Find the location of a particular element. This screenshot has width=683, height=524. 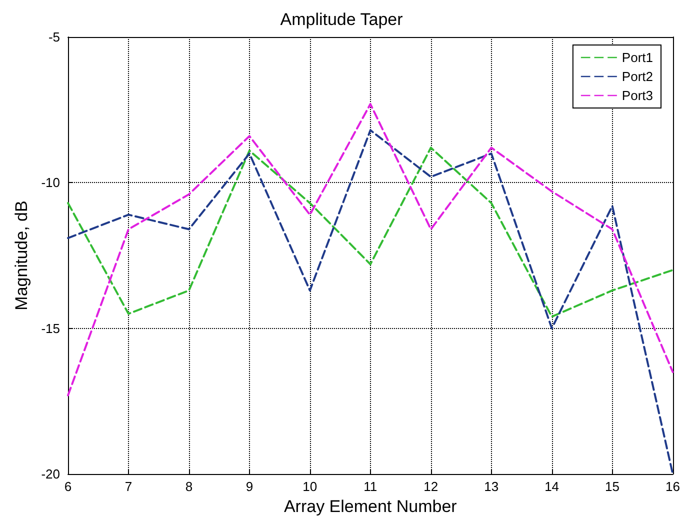

y-tick-label: -20 is located at coordinates (50, 474).